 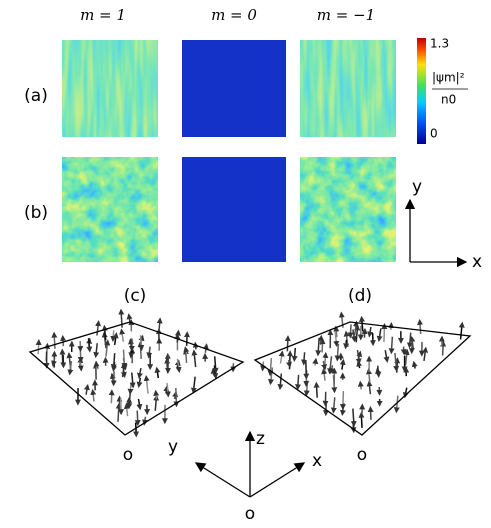 What do you see at coordinates (234, 15) in the screenshot?
I see `column-header: m = 0` at bounding box center [234, 15].